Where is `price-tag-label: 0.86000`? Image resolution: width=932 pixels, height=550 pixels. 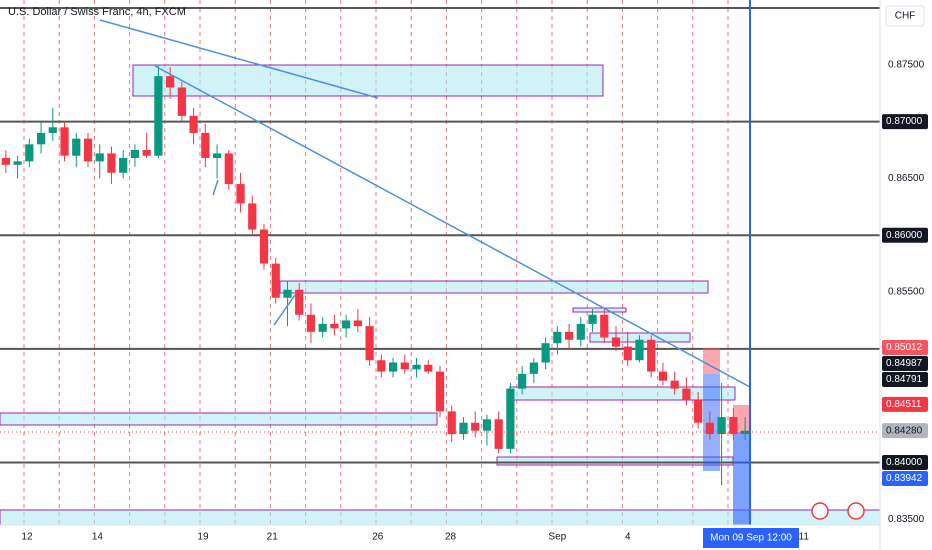 price-tag-label: 0.86000 is located at coordinates (904, 235).